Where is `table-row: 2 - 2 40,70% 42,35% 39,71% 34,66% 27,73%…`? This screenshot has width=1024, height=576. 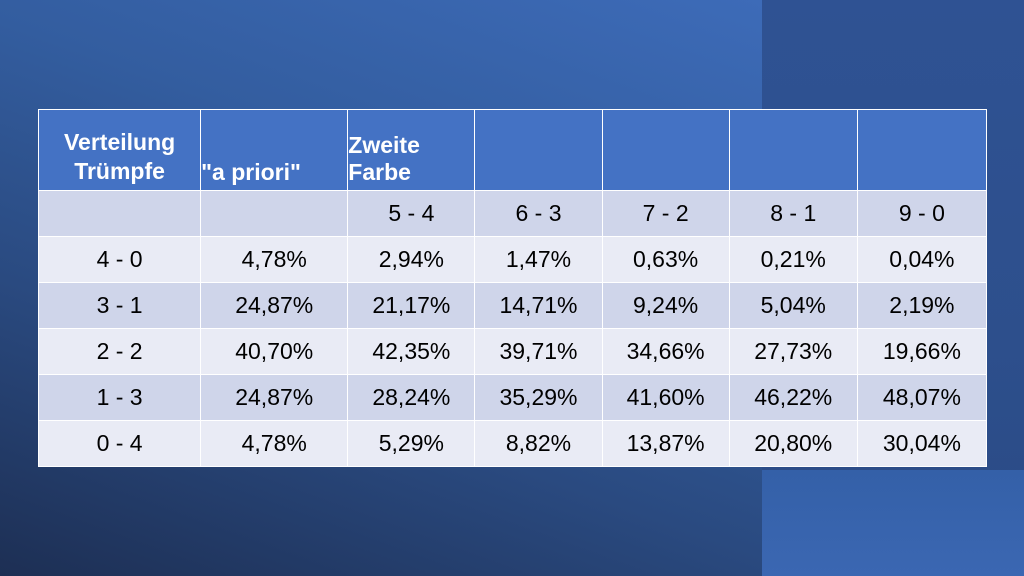
table-row: 2 - 2 40,70% 42,35% 39,71% 34,66% 27,73%… is located at coordinates (512, 351).